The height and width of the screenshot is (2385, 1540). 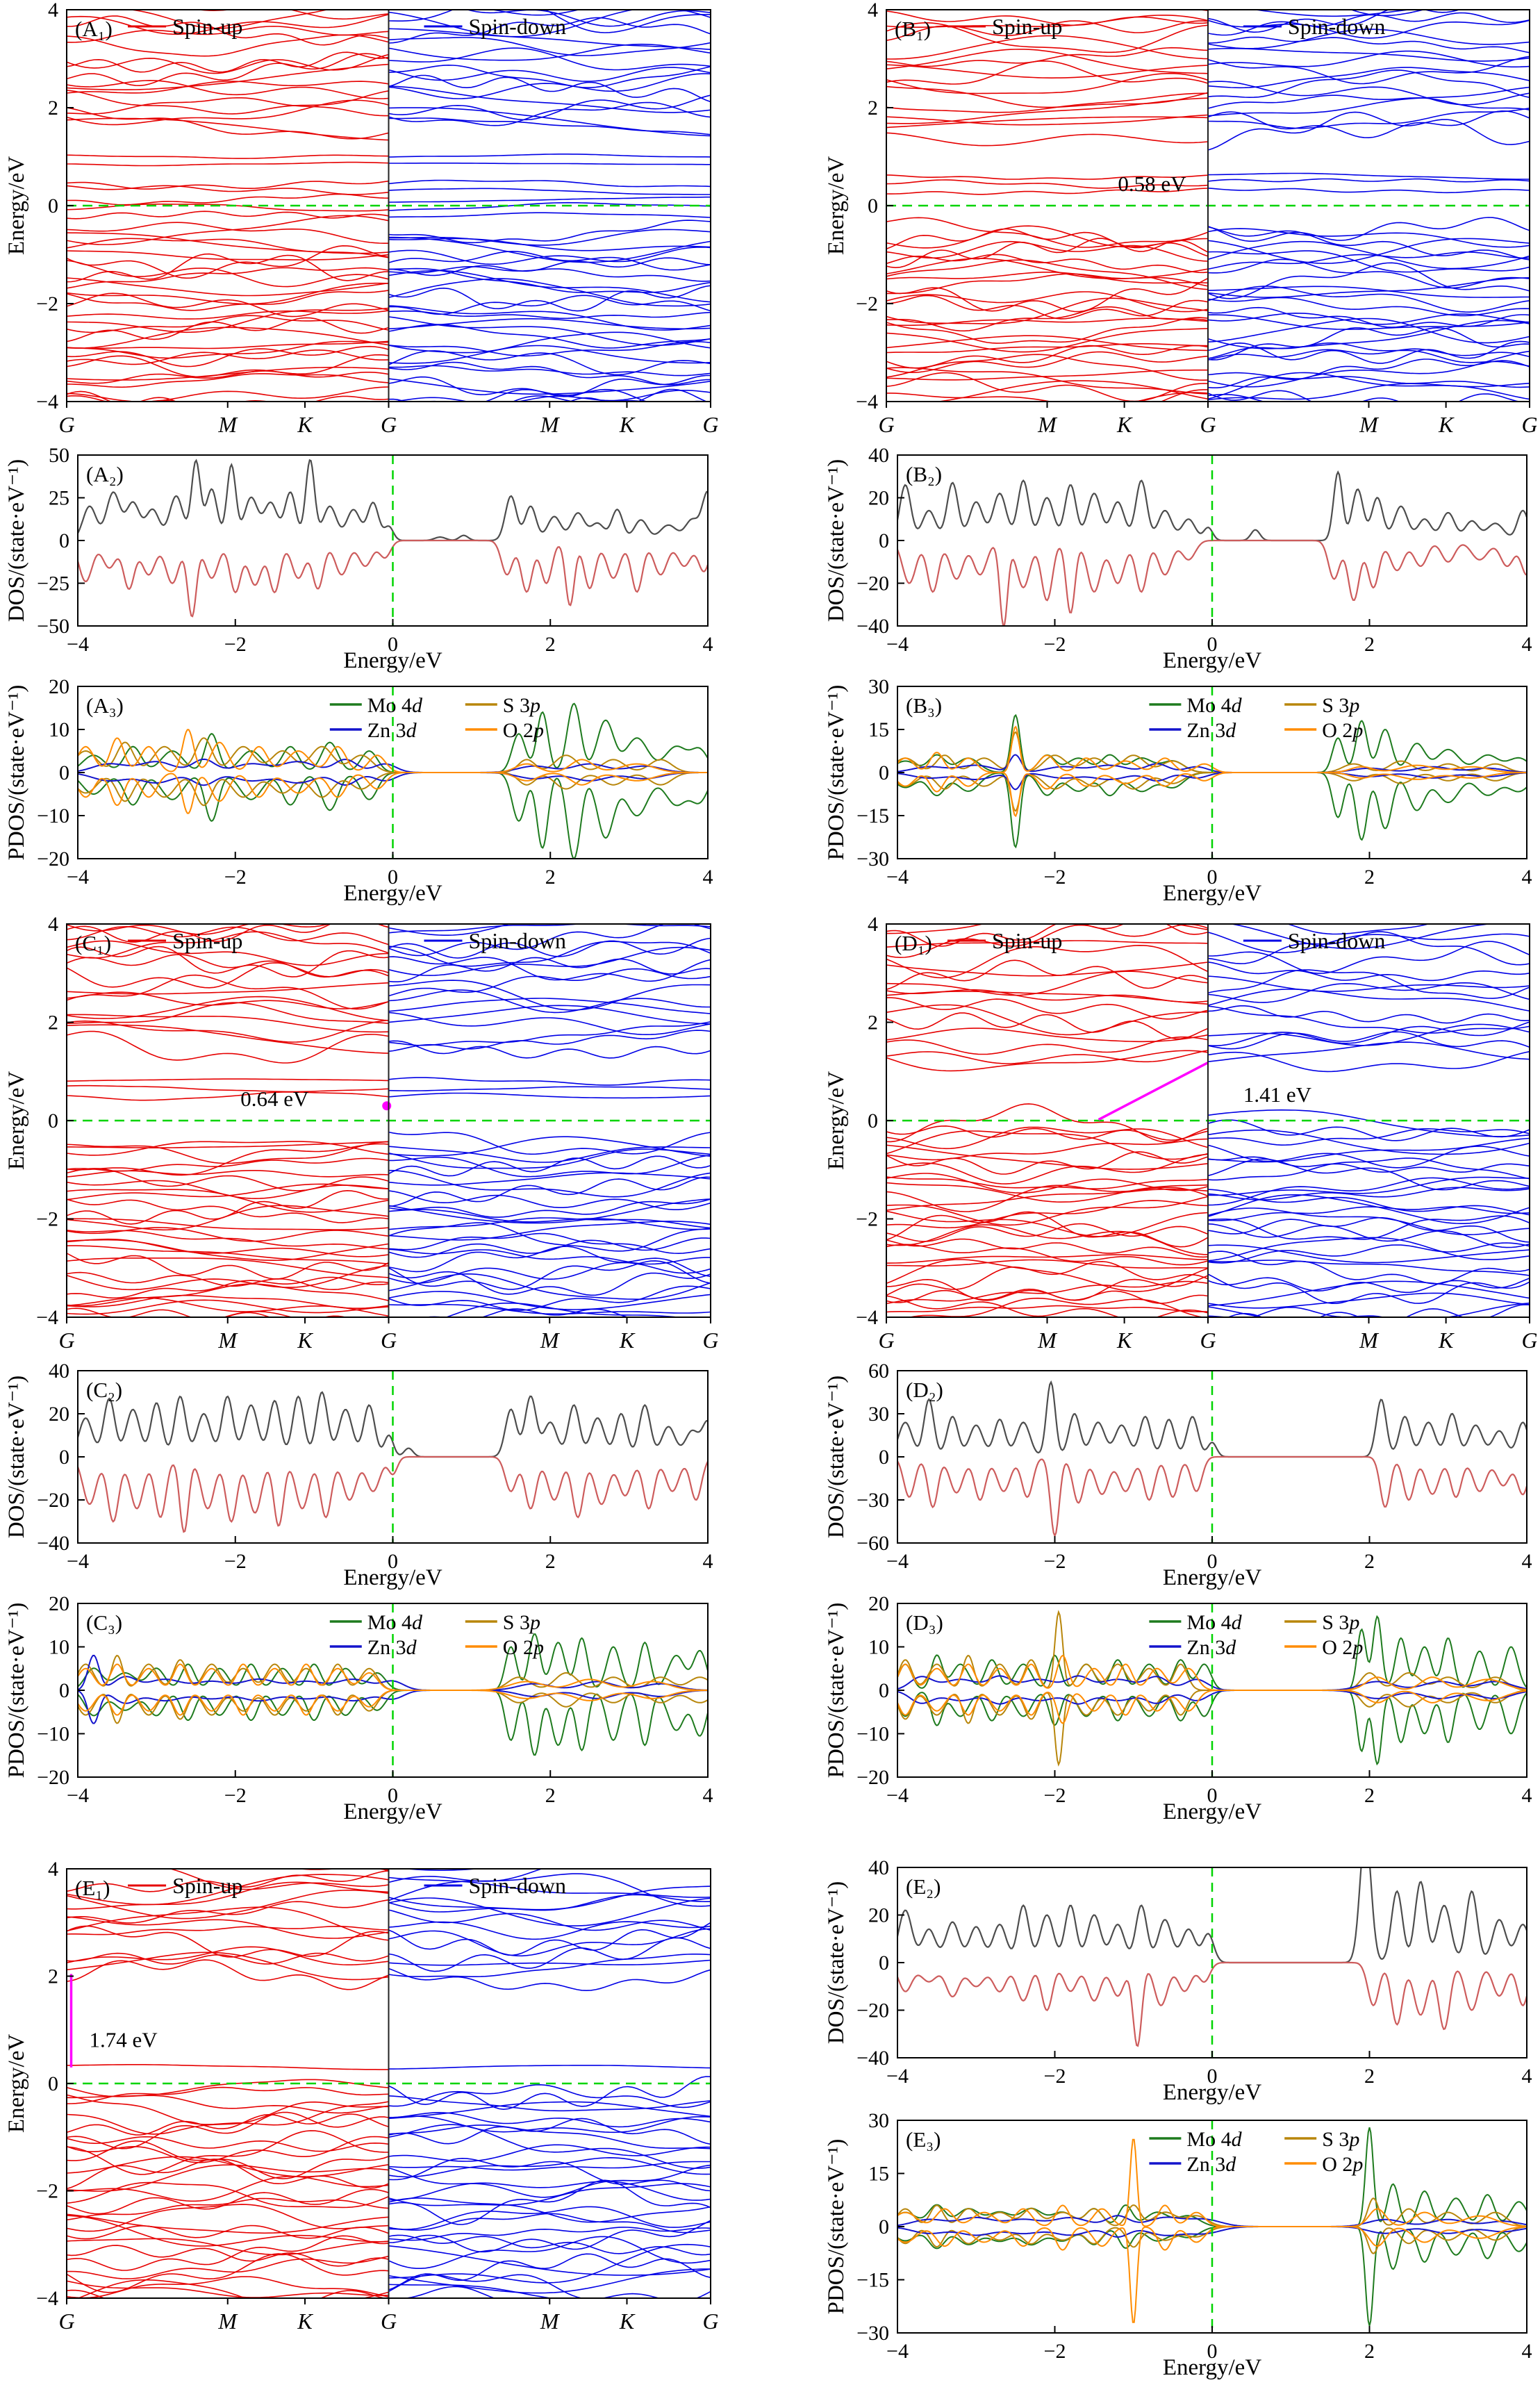 I want to click on y-tick-label: 15, so click(x=878, y=2174).